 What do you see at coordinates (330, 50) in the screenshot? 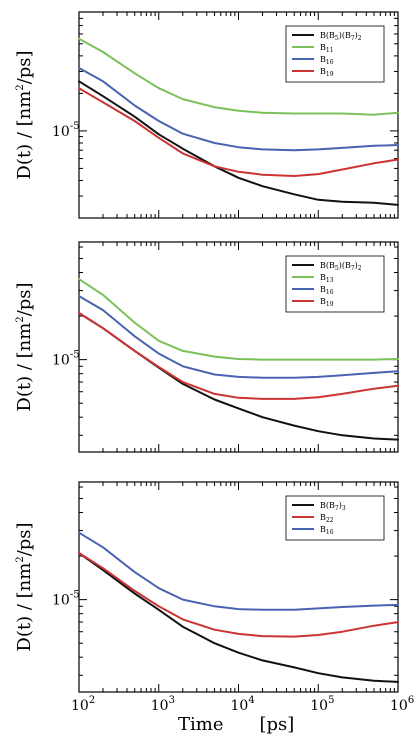
I see `legend-sub: 11` at bounding box center [330, 50].